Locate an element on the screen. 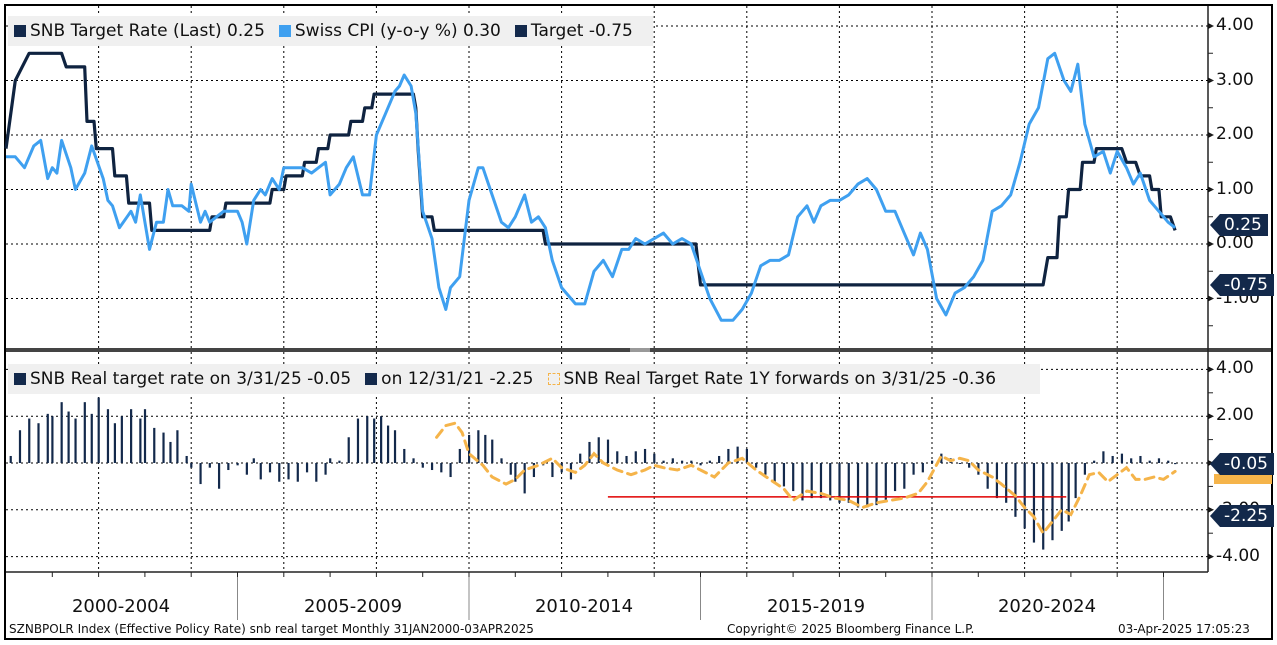 This screenshot has height=645, width=1277. panel-resize-grip is located at coordinates (640, 350).